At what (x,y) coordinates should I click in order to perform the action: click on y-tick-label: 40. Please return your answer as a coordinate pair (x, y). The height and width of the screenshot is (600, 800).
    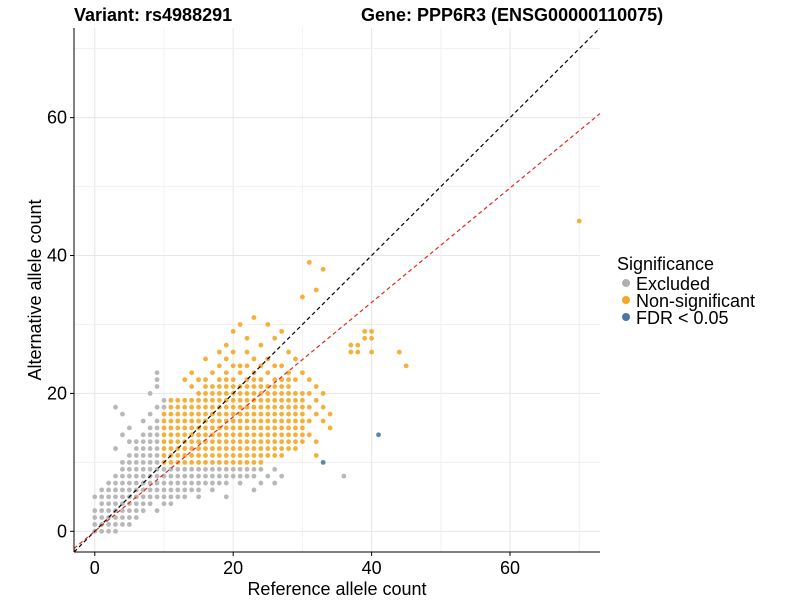
    Looking at the image, I should click on (57, 256).